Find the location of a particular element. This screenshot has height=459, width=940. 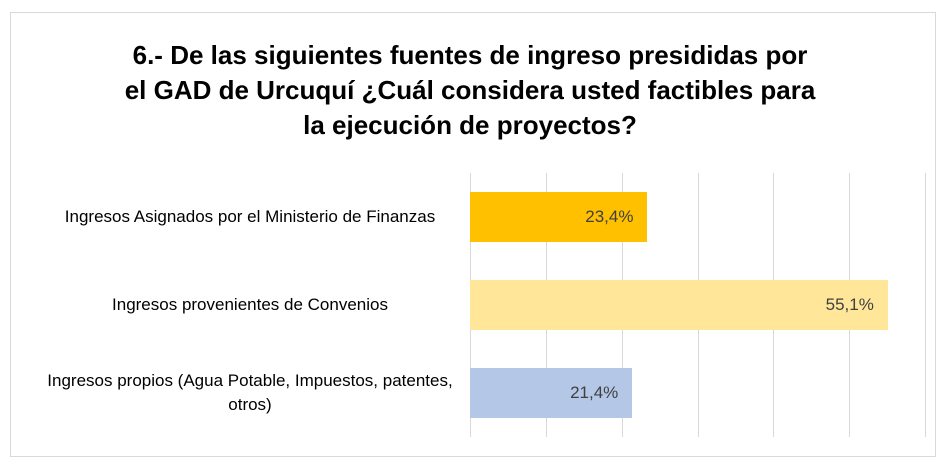

data-label: 23,4% is located at coordinates (609, 216).